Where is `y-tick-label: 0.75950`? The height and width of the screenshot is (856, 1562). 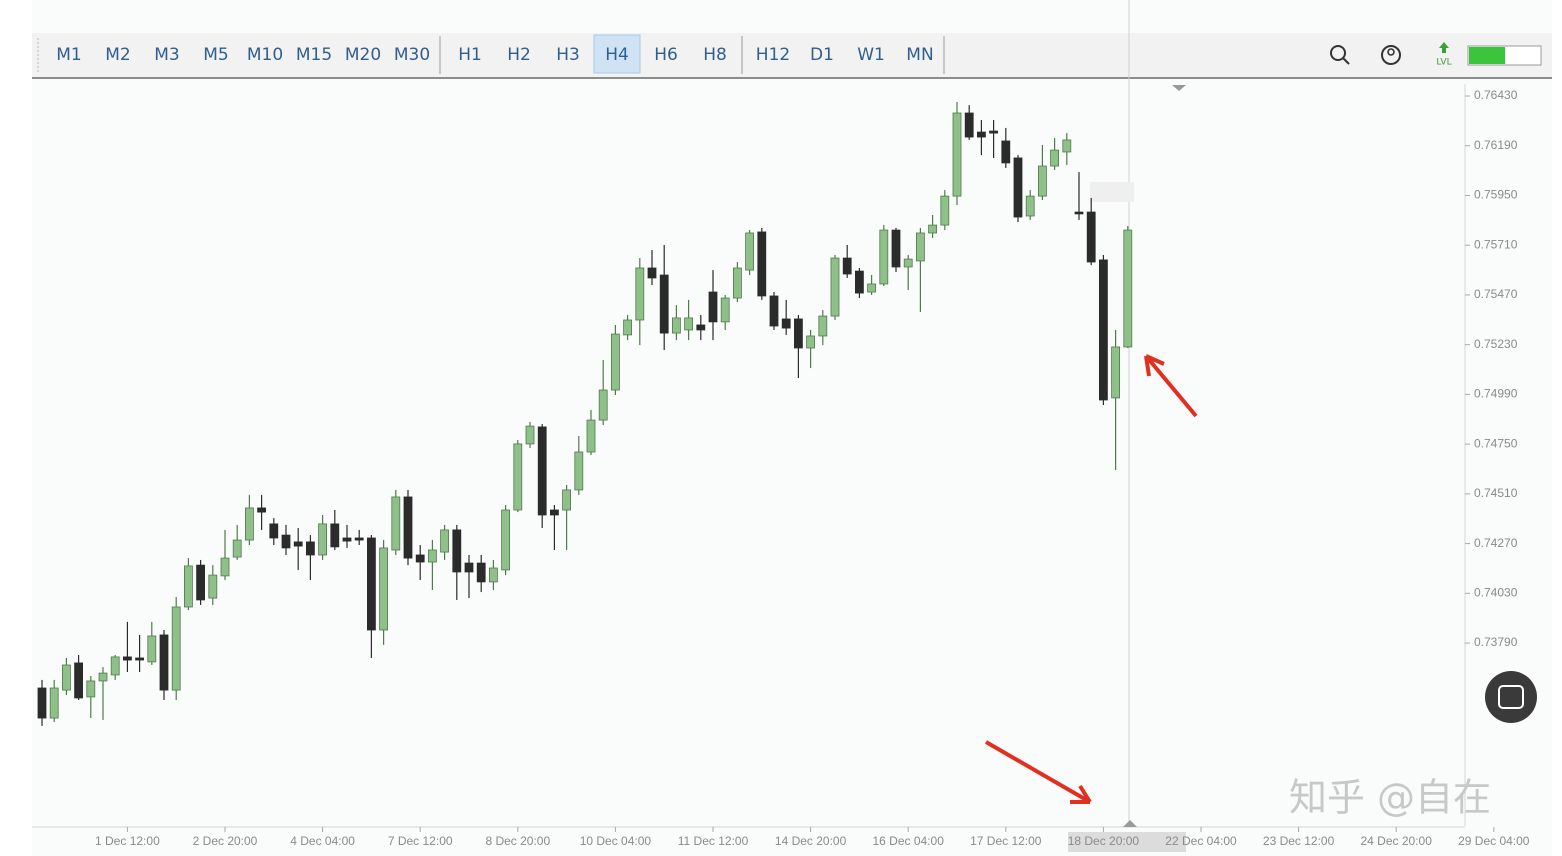
y-tick-label: 0.75950 is located at coordinates (1496, 195).